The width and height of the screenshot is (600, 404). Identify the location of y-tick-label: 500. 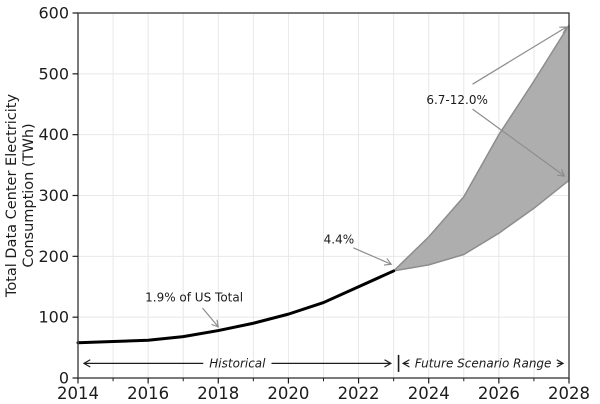
(53, 73).